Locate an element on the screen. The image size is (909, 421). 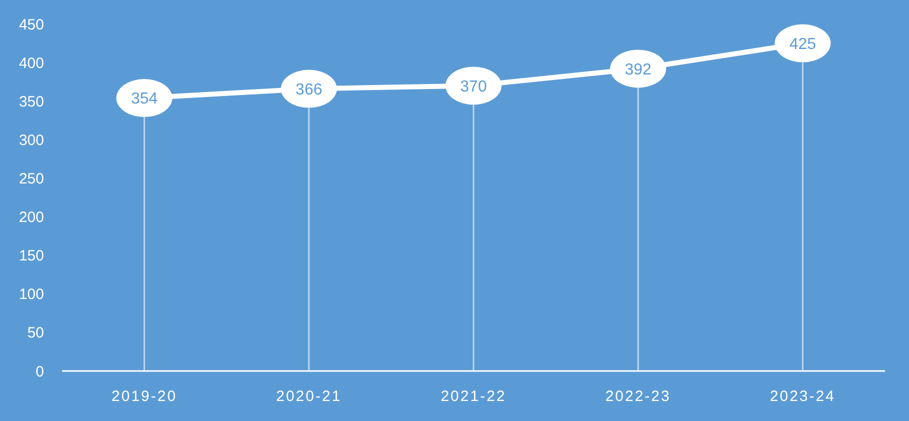
data-label: 425 is located at coordinates (802, 44).